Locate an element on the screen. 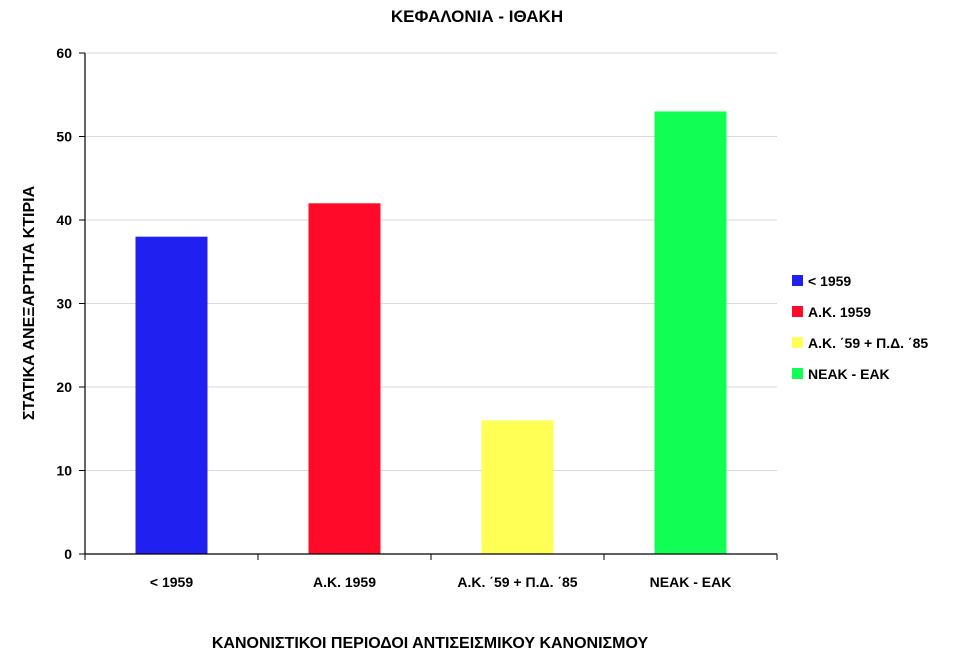  y-tick-label: 40 is located at coordinates (64, 220).